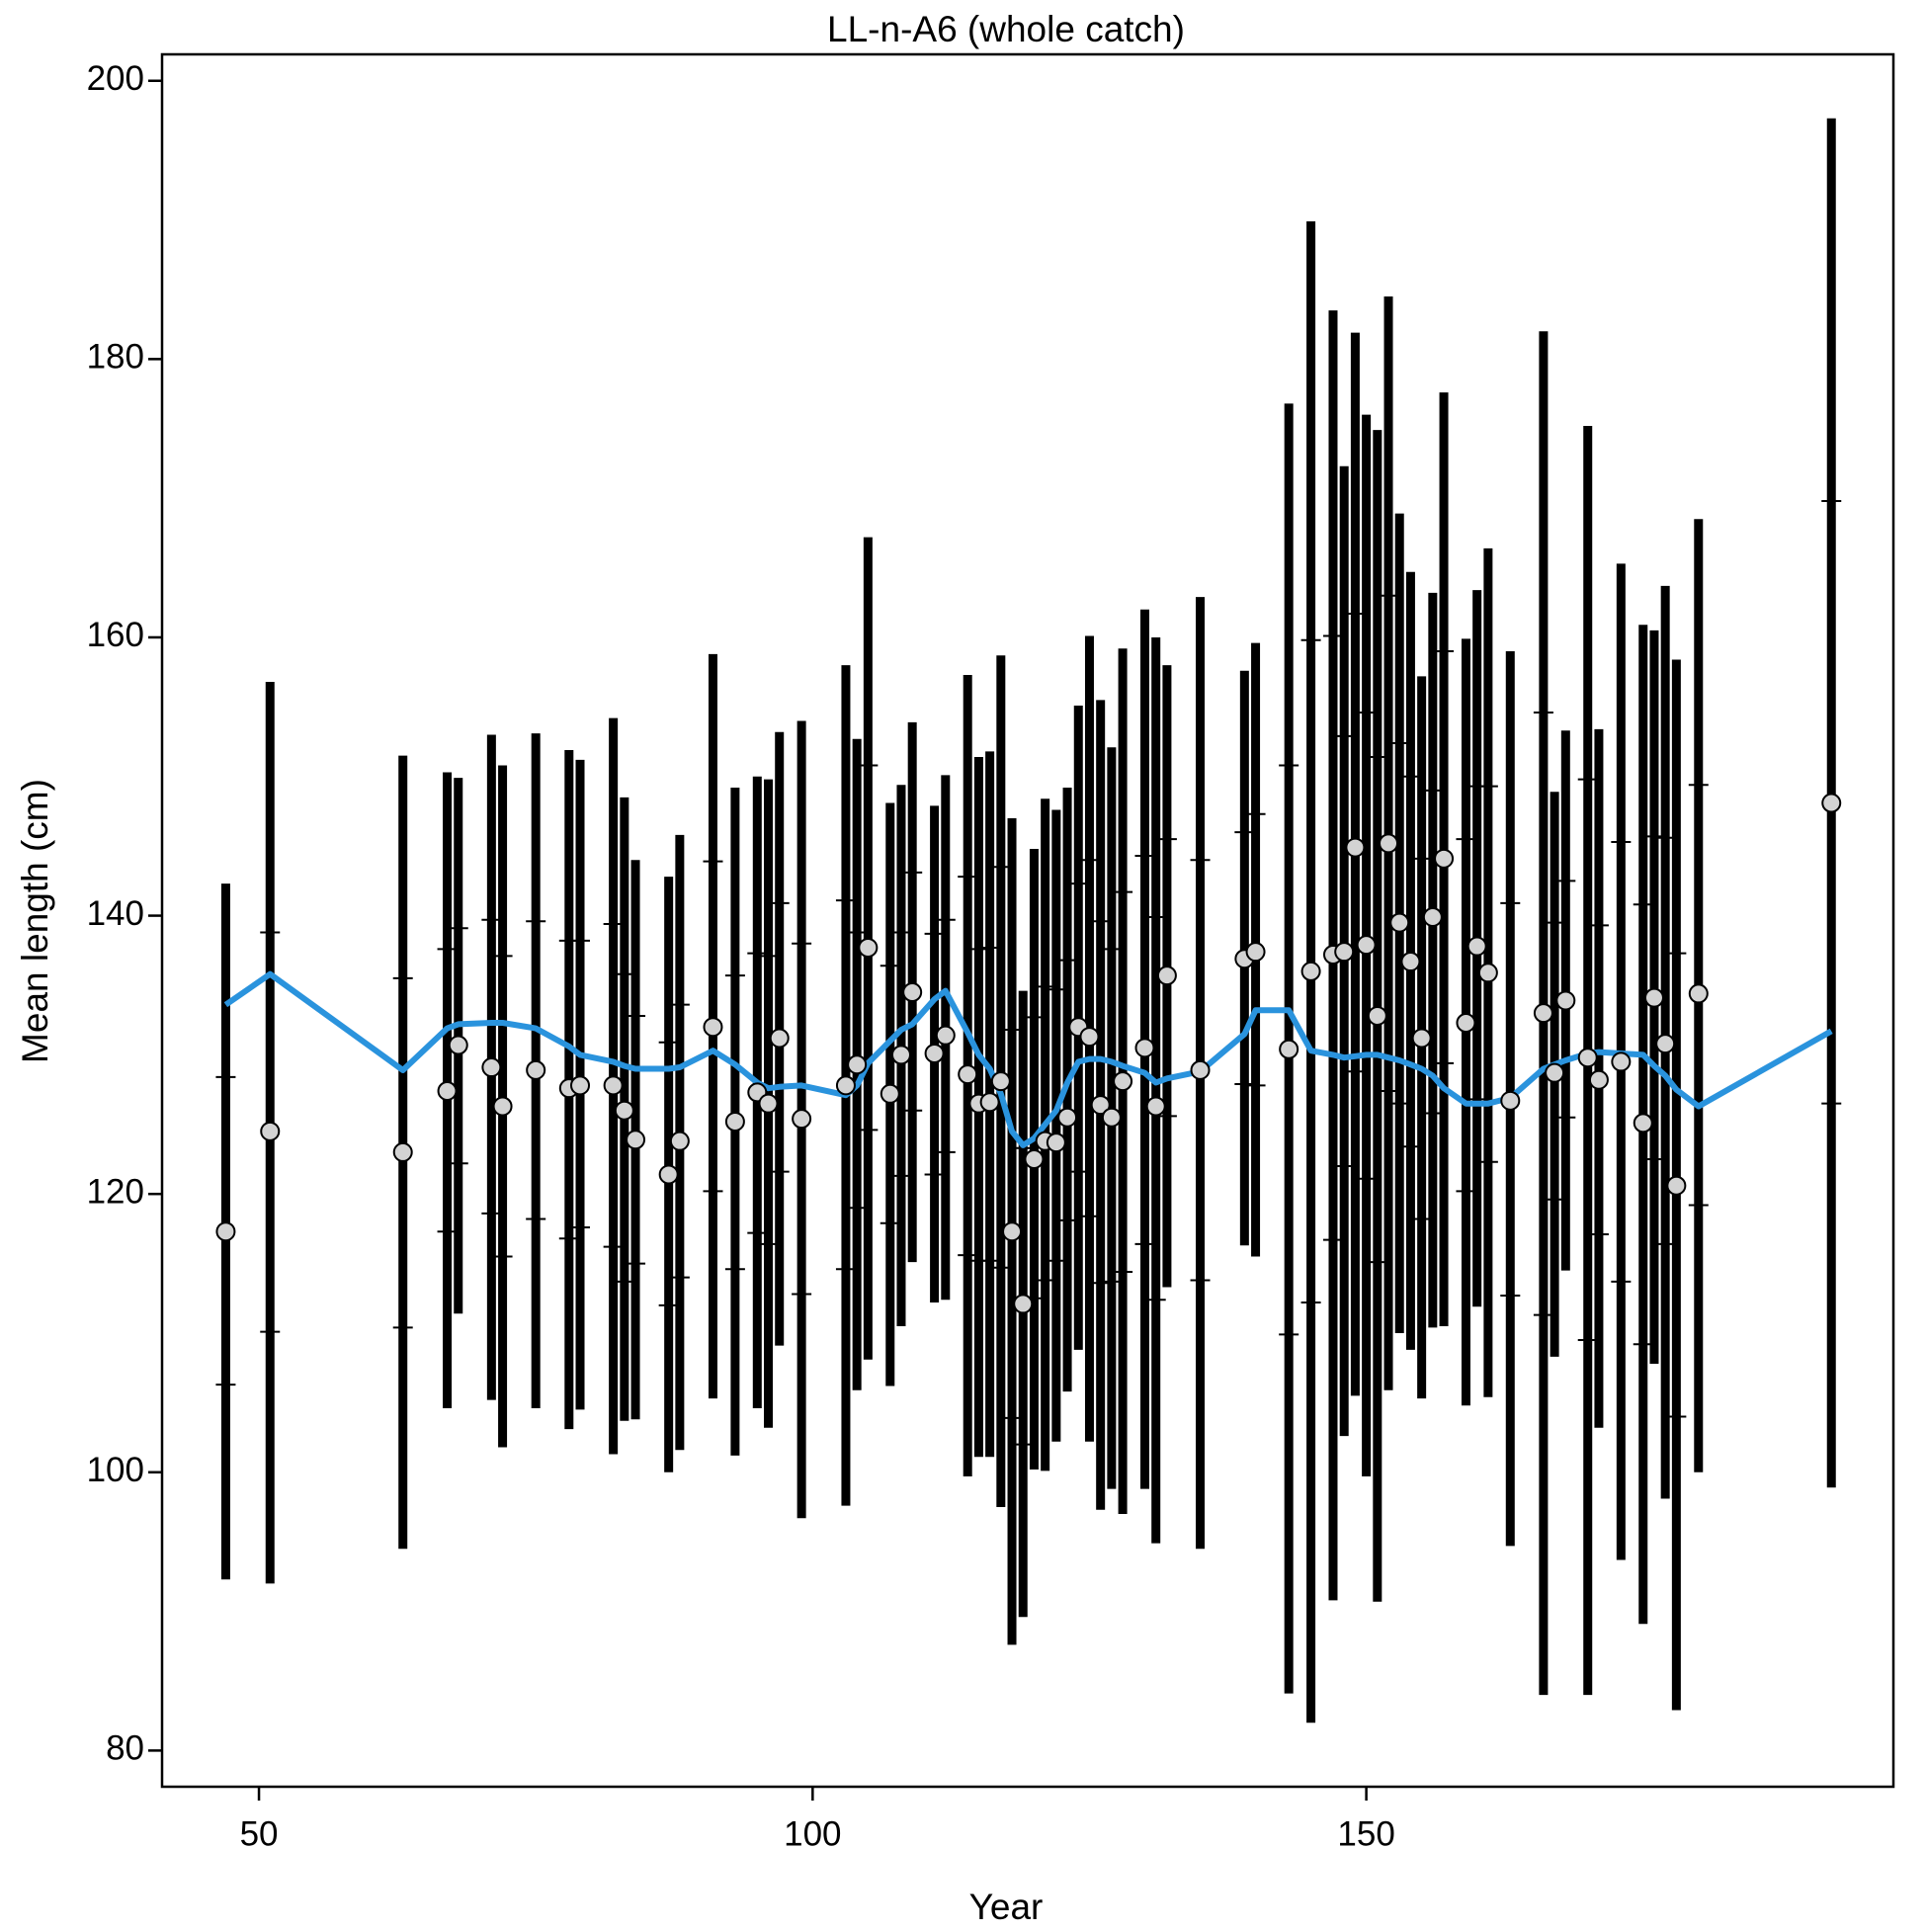 The height and width of the screenshot is (1932, 1927). I want to click on expected-line, so click(1028, 1059).